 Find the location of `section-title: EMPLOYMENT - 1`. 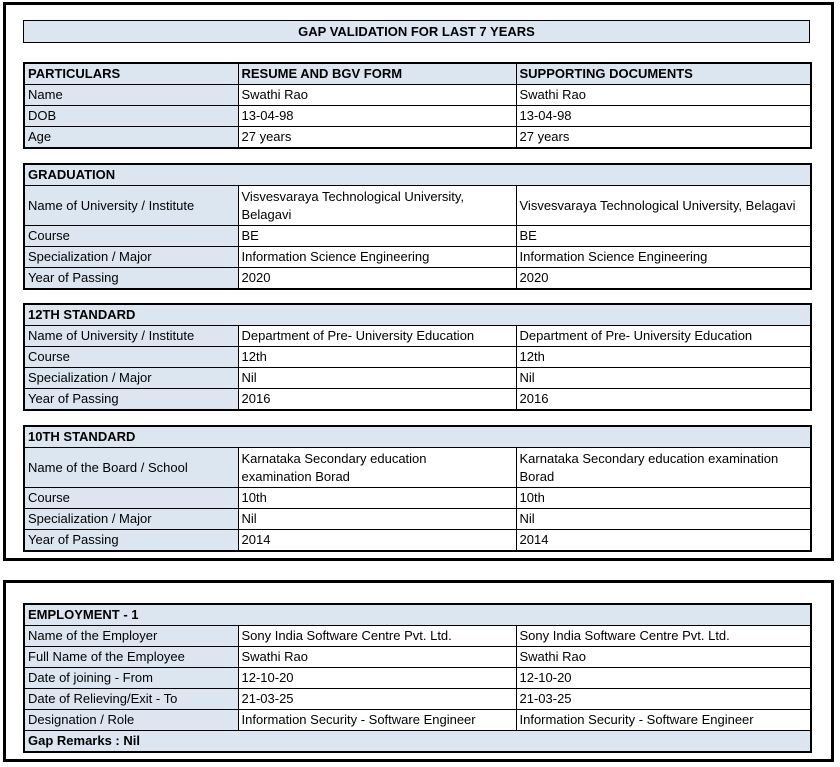

section-title: EMPLOYMENT - 1 is located at coordinates (417, 614).